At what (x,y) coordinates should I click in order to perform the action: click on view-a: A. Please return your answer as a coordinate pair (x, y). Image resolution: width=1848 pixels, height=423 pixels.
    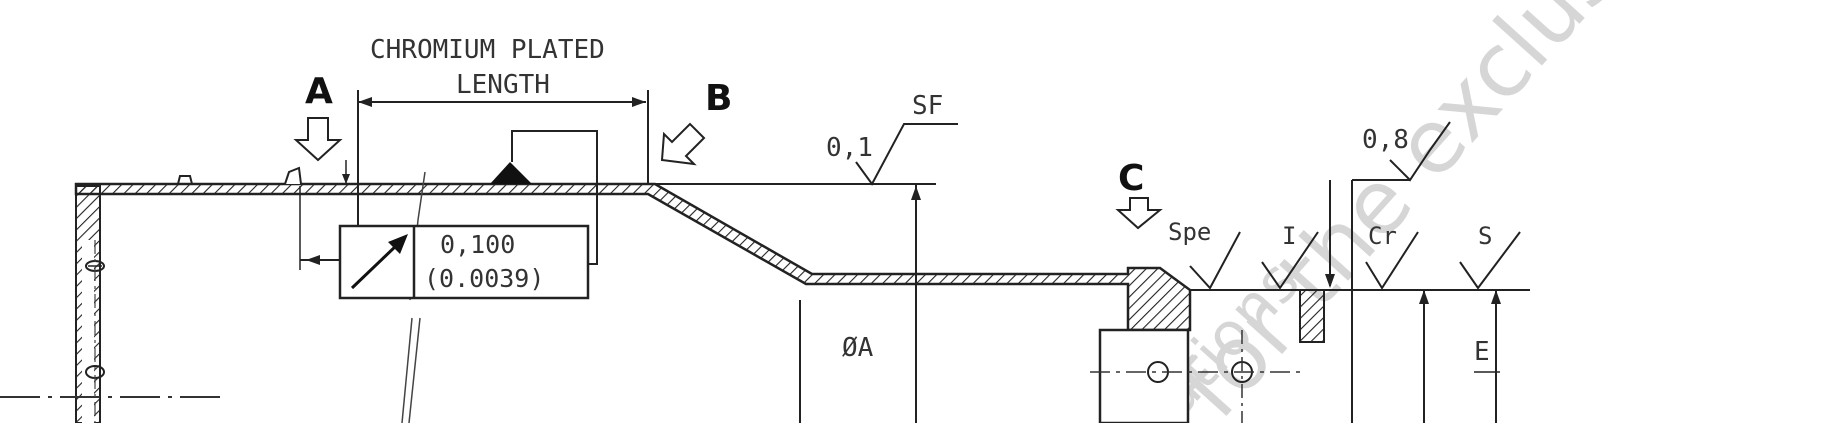
    Looking at the image, I should click on (318, 116).